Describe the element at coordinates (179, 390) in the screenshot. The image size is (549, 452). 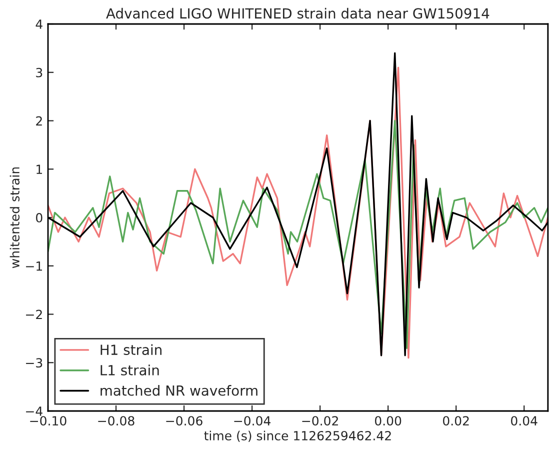
I see `legend-label: matched NR waveform` at that location.